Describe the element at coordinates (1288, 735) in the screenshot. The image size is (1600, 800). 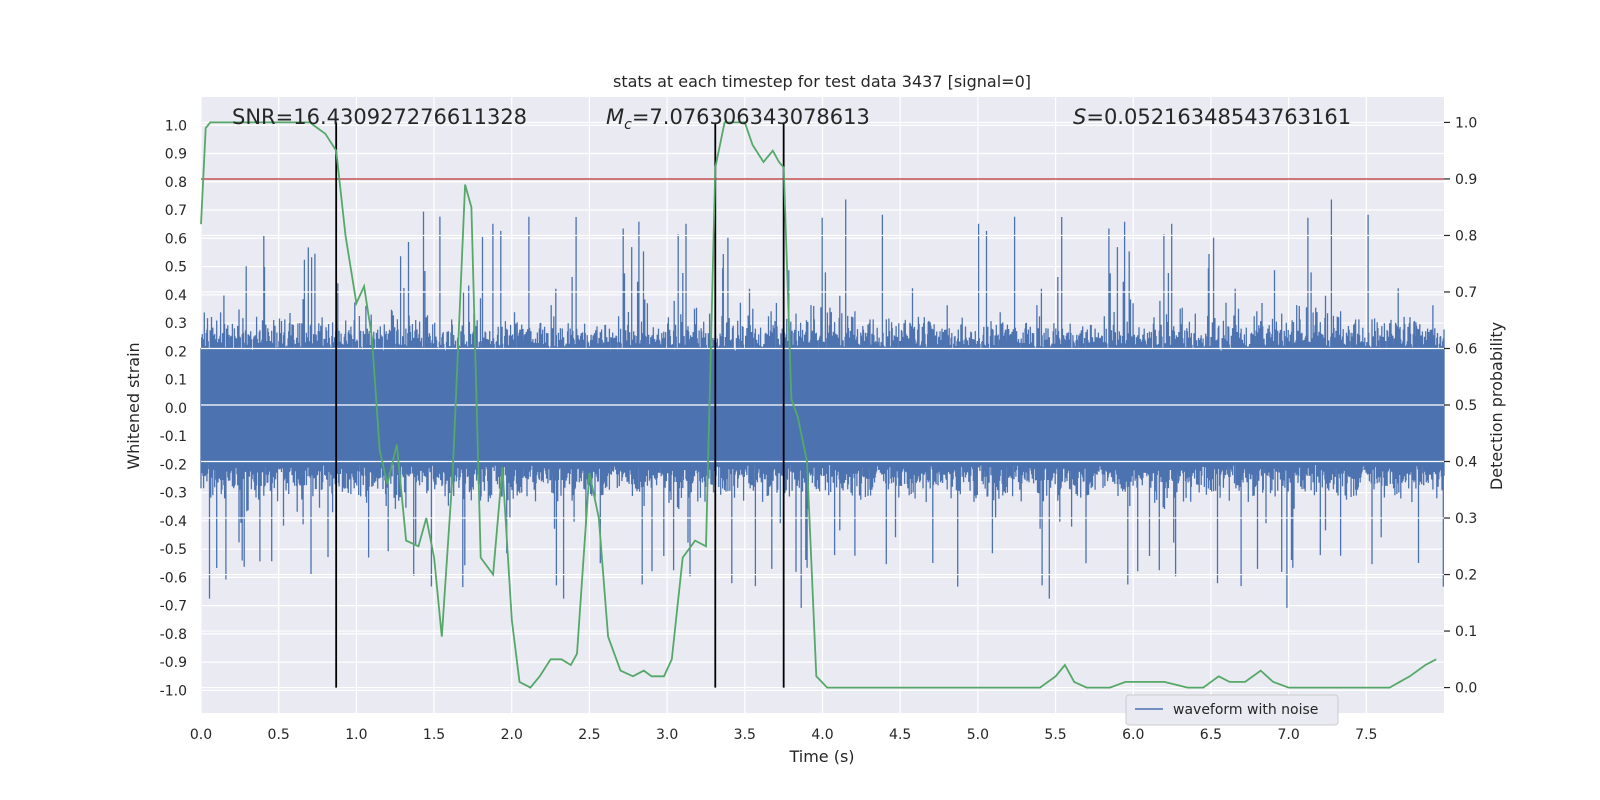
I see `x-tick-label: 7.0` at that location.